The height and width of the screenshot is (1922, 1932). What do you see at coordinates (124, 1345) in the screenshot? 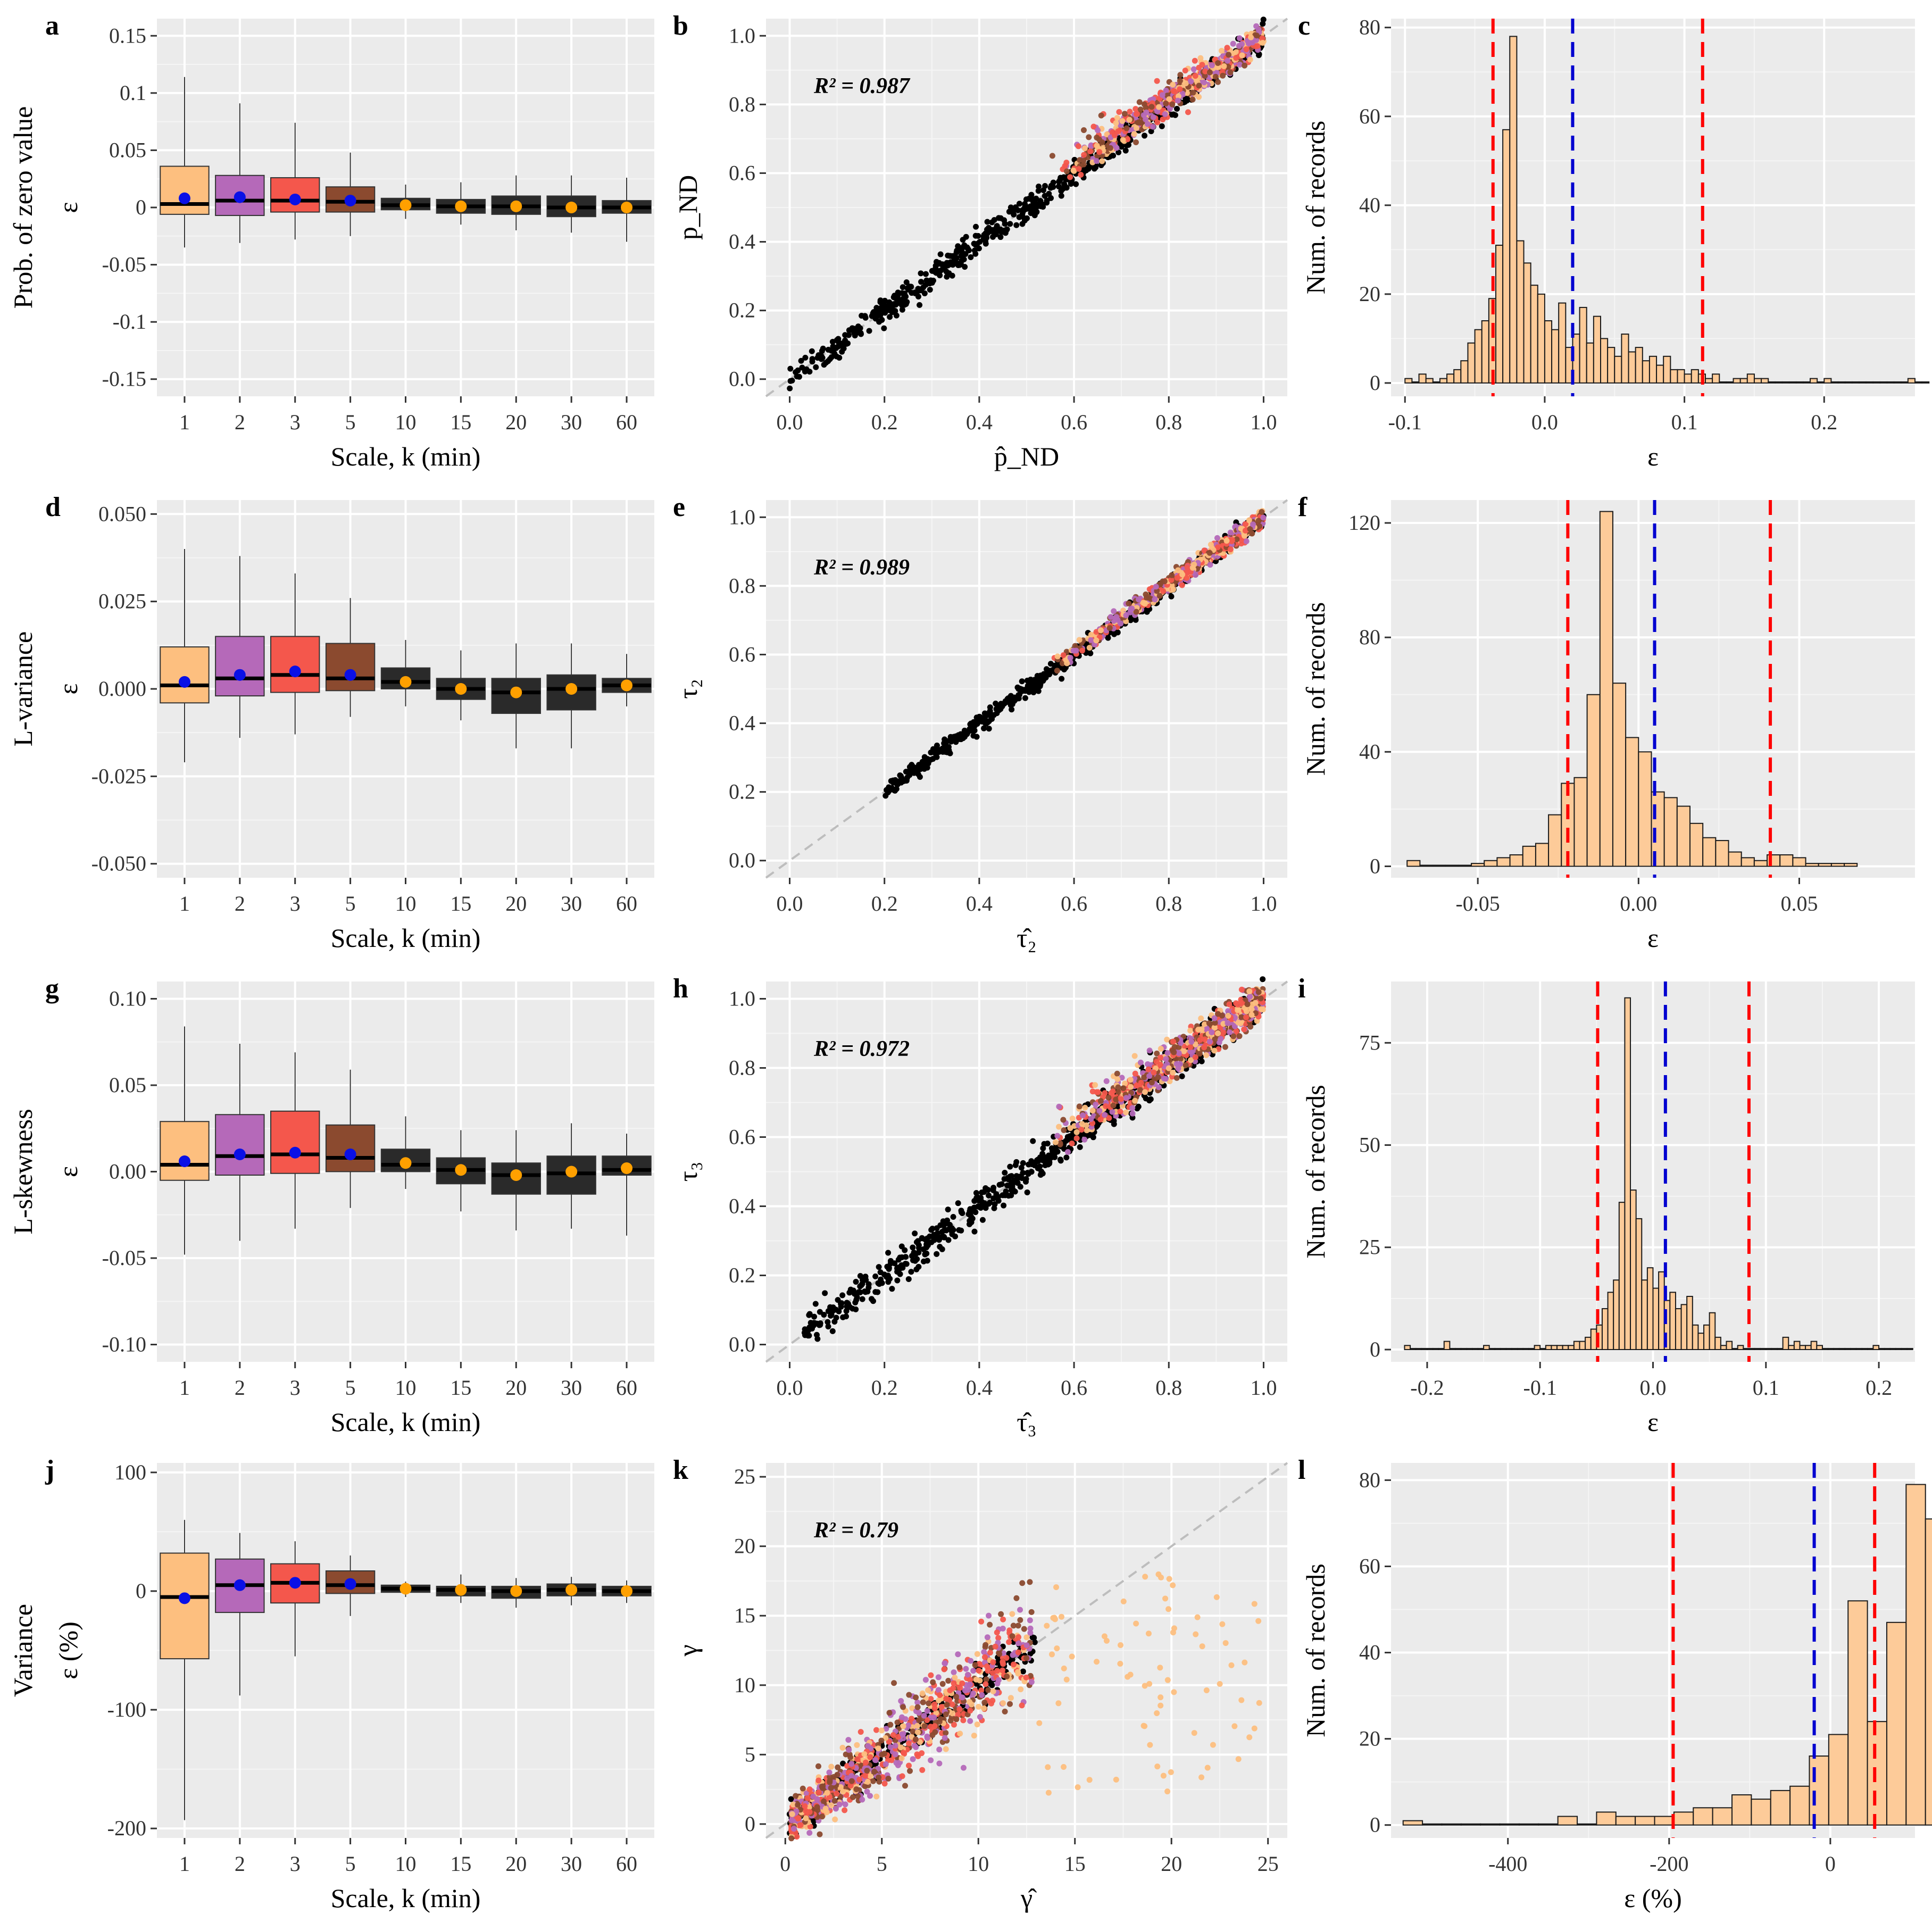
I see `y-tick-label: -0.10` at bounding box center [124, 1345].